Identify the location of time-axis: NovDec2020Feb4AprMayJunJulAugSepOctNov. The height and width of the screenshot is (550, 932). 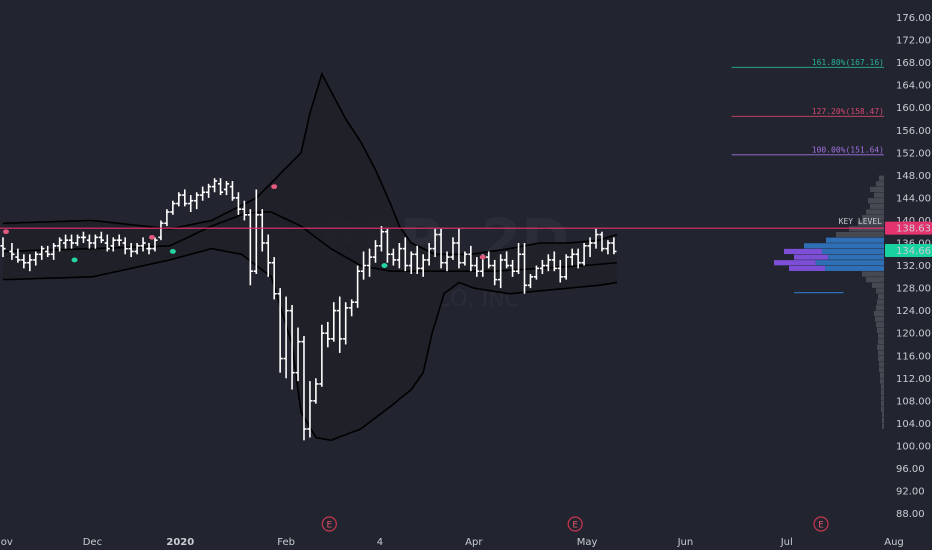
(466, 542).